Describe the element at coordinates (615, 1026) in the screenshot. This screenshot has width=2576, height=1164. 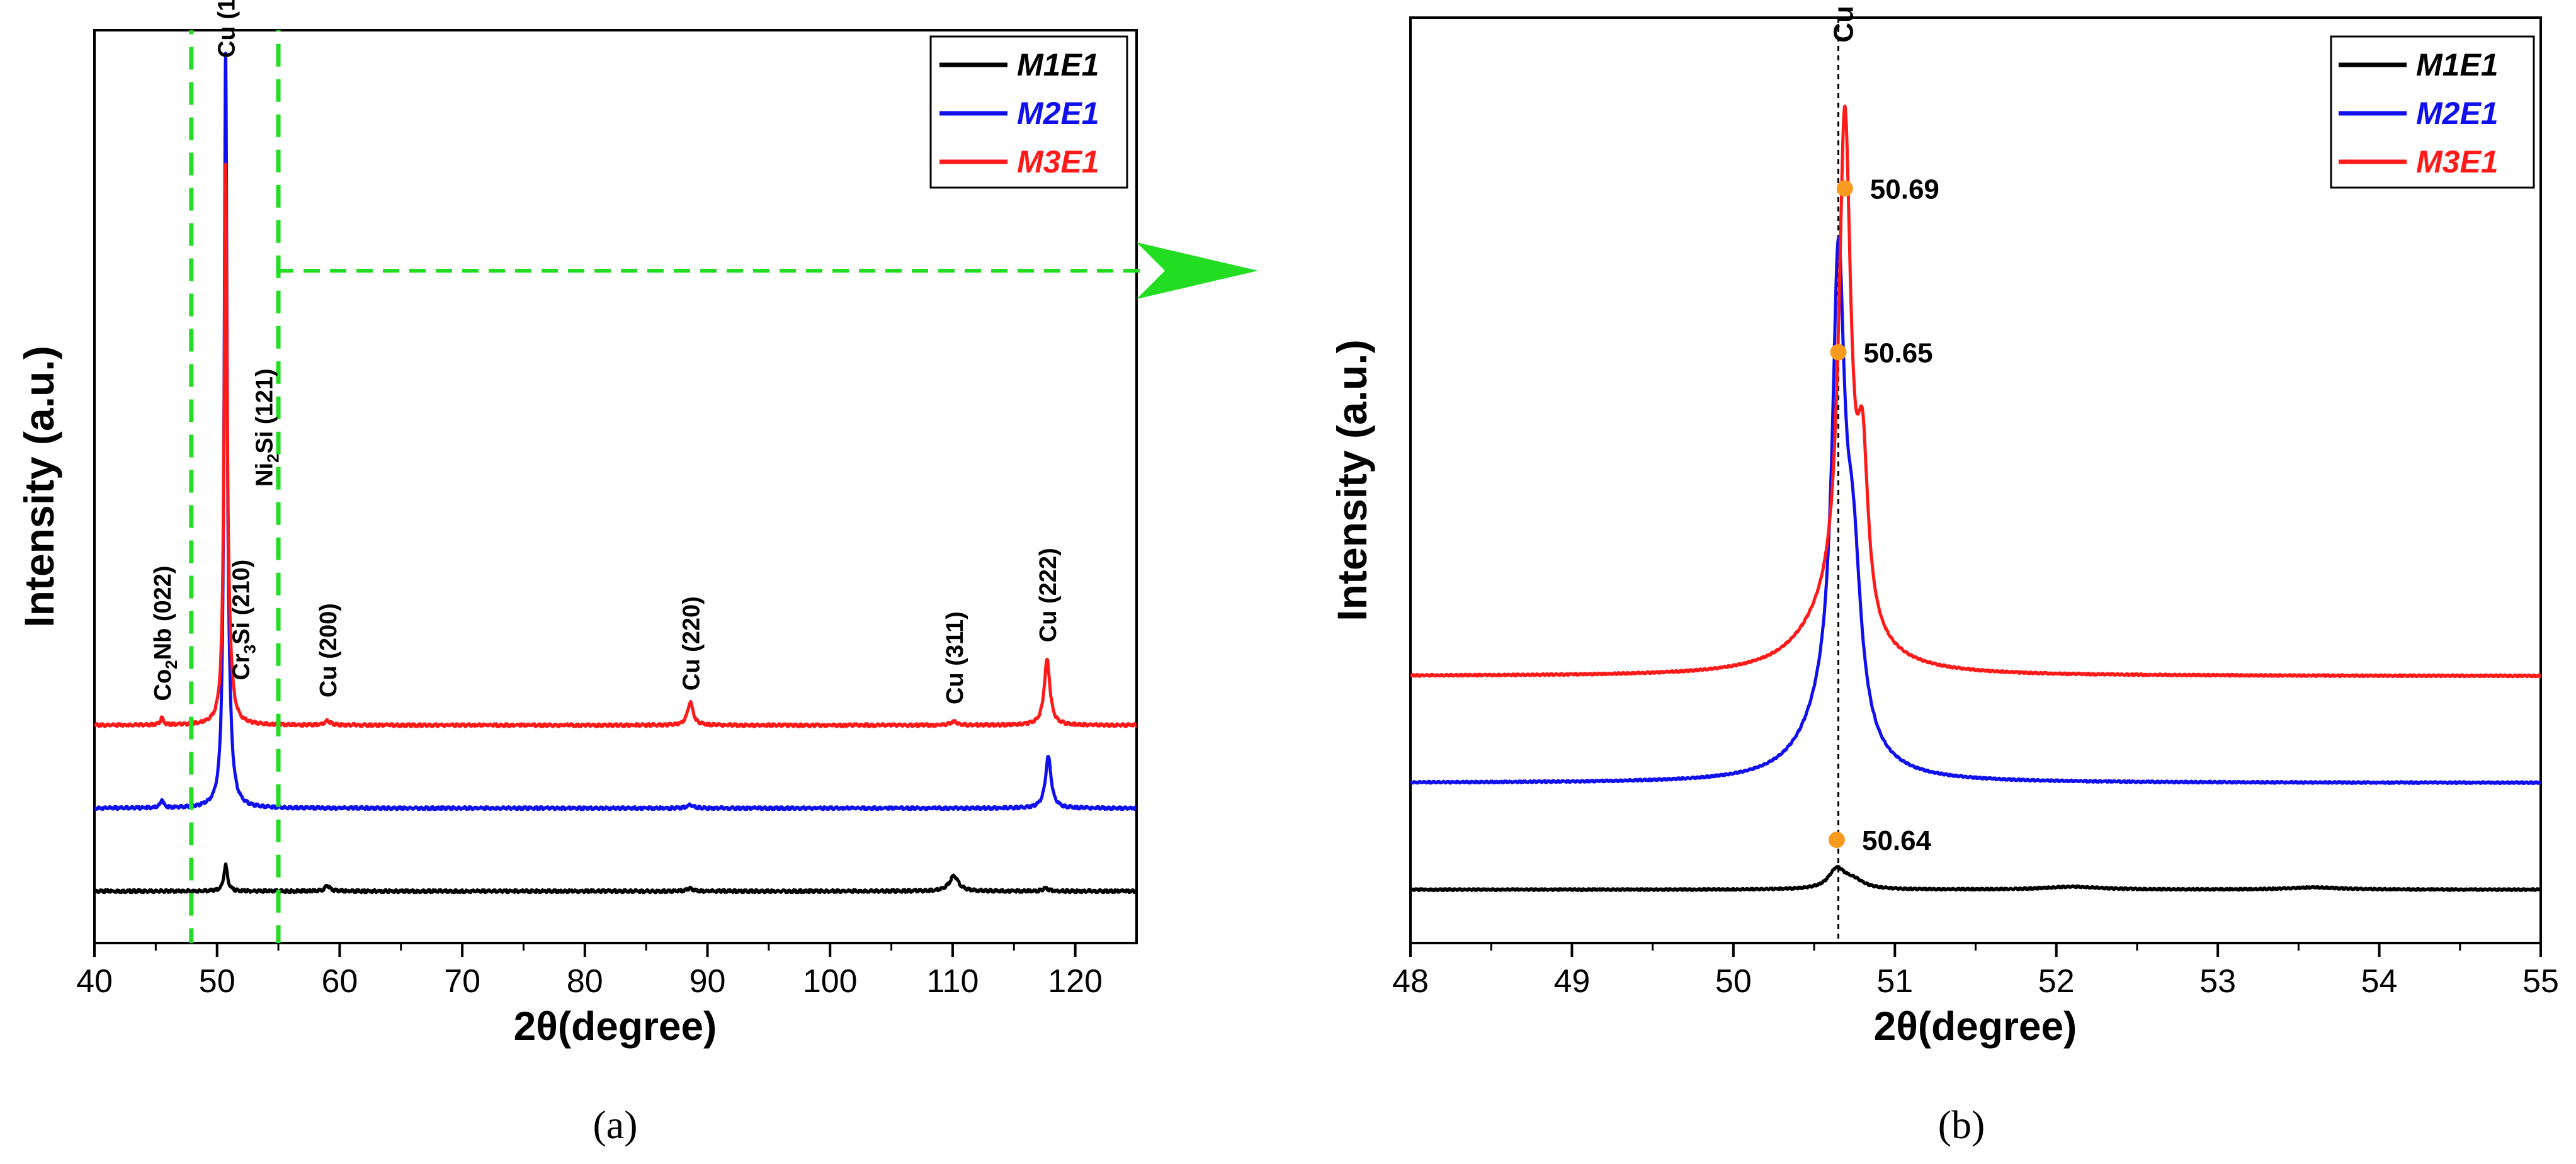
I see `panel-a-x-axis-title: 2θ(degree)` at that location.